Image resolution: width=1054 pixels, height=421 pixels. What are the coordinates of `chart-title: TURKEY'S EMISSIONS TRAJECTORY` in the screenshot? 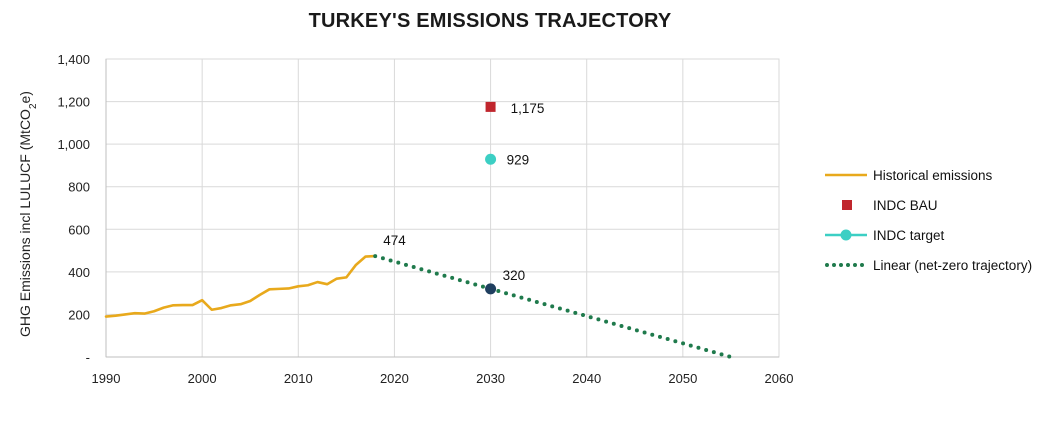 It's located at (490, 21).